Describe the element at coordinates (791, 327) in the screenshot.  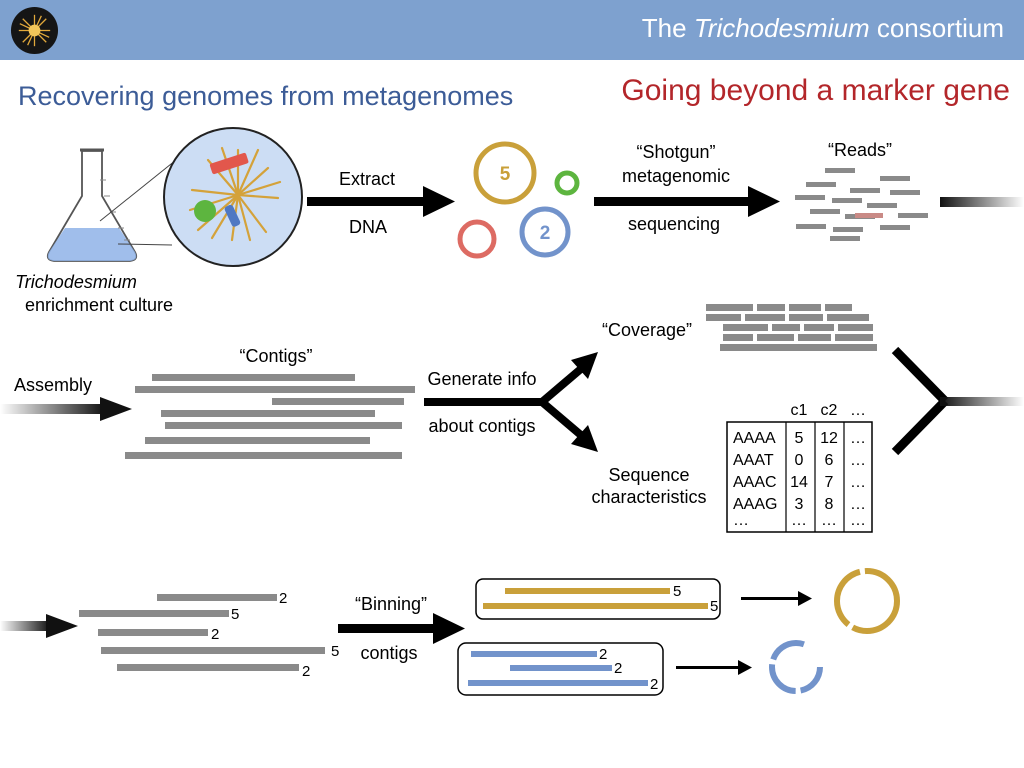
I see `coverage-stack` at that location.